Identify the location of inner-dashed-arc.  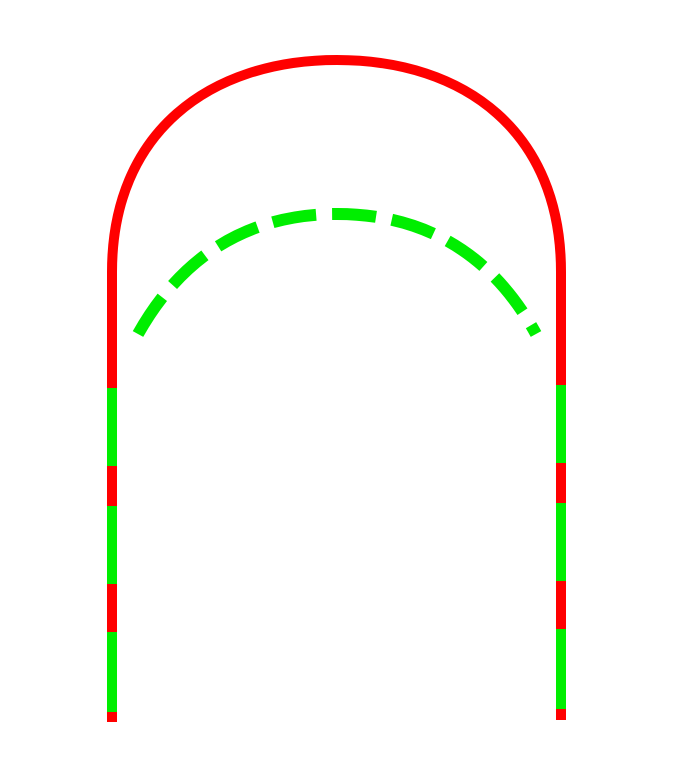
(337, 272).